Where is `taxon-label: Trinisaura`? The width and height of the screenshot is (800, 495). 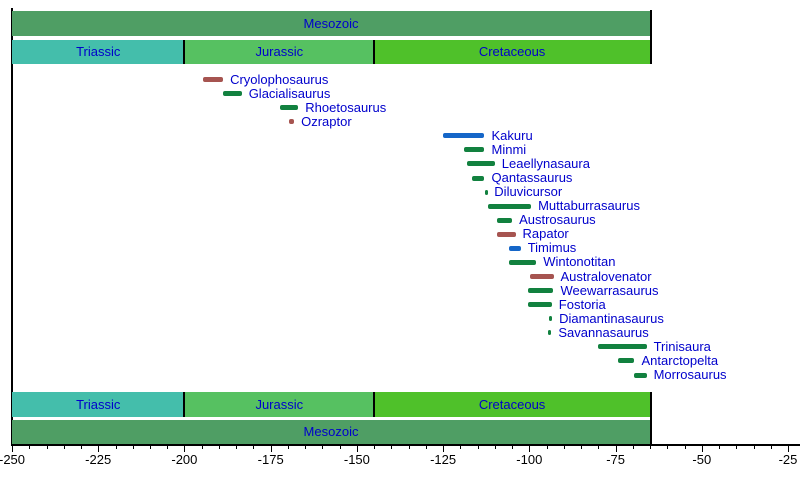 taxon-label: Trinisaura is located at coordinates (682, 346).